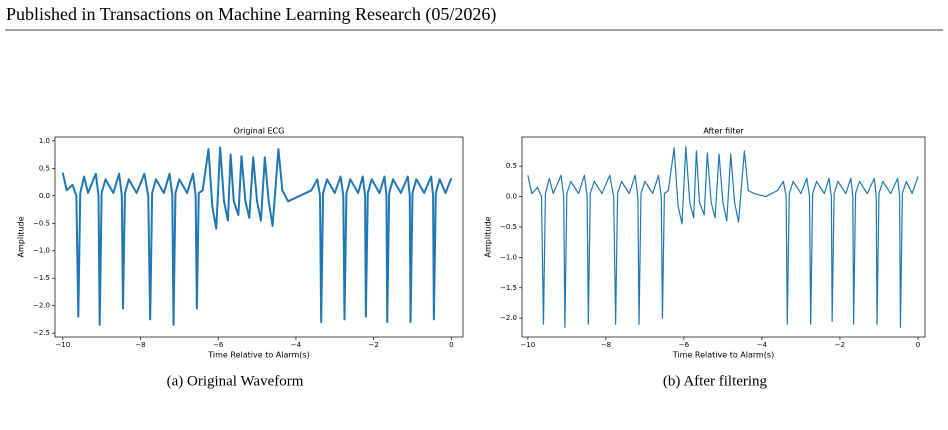  Describe the element at coordinates (41, 333) in the screenshot. I see `y-tick-label: −2.5` at that location.